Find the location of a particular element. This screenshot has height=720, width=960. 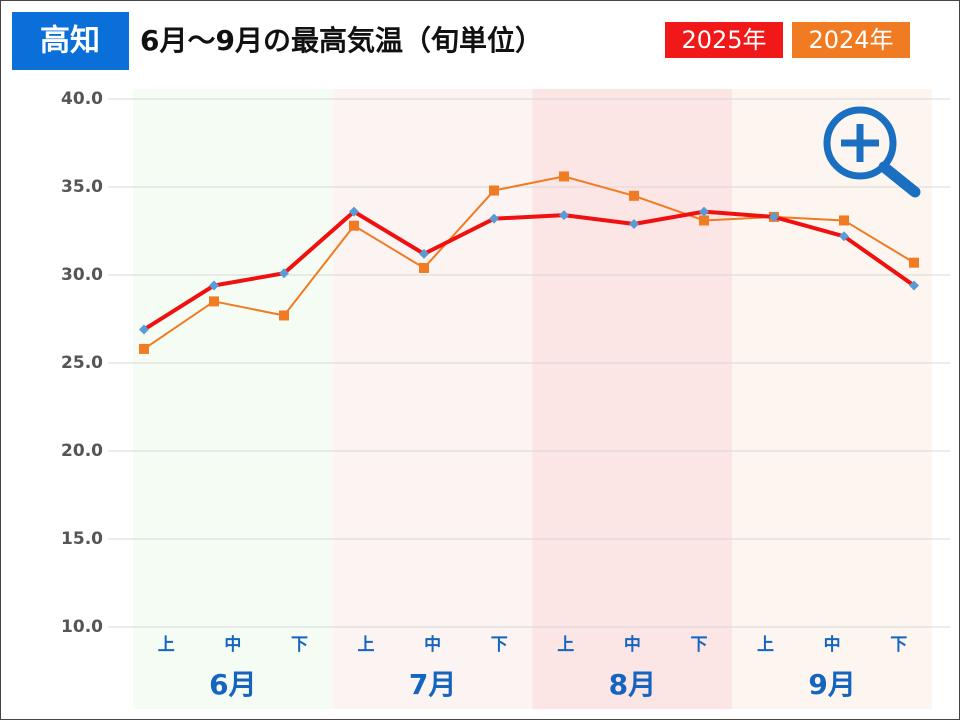

month-label: 7月 is located at coordinates (432, 684).